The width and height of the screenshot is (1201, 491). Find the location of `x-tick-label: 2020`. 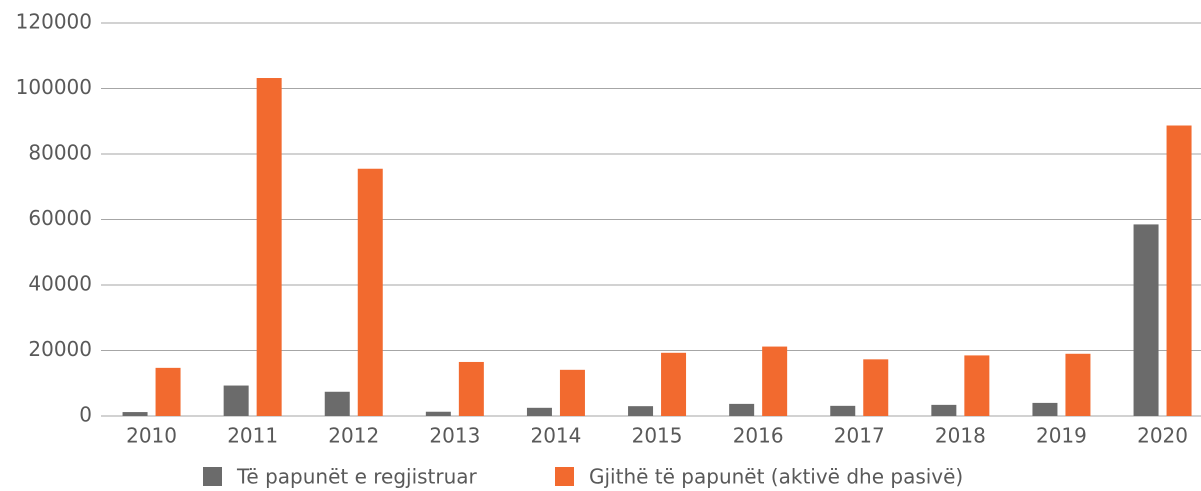

x-tick-label: 2020 is located at coordinates (1162, 436).